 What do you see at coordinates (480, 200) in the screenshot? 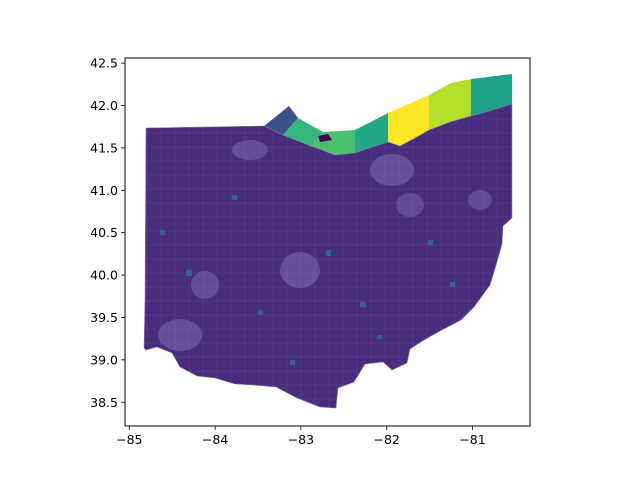
I see `urban-area-youngstown` at bounding box center [480, 200].